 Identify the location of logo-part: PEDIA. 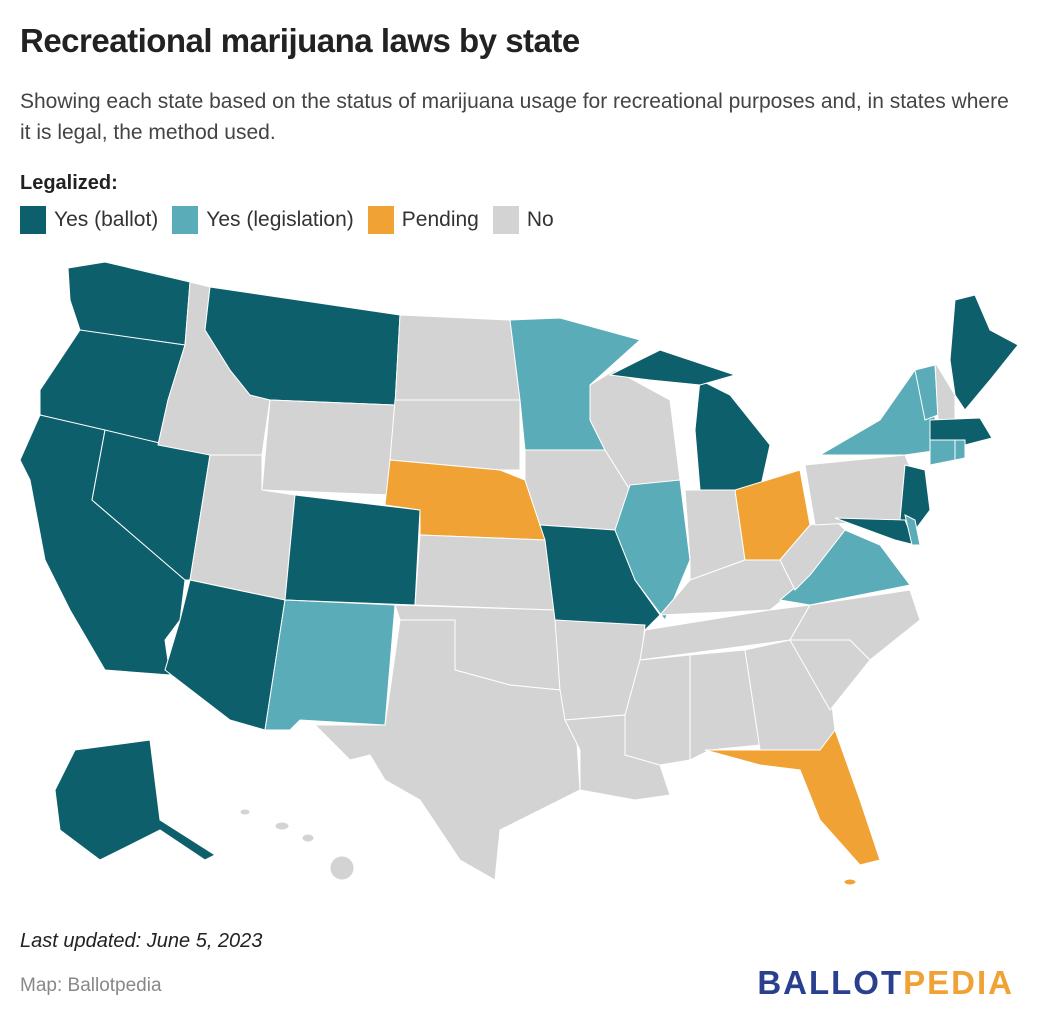
(958, 982).